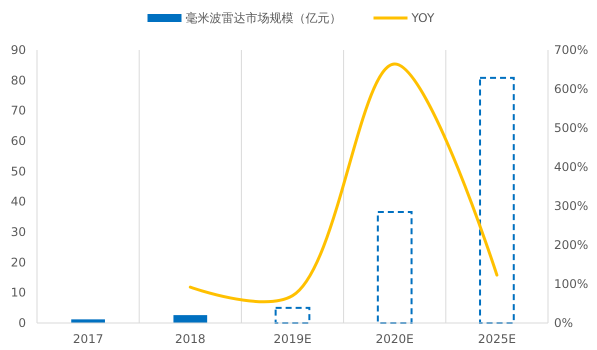 Image resolution: width=597 pixels, height=350 pixels. Describe the element at coordinates (22, 323) in the screenshot. I see `y-tick-label: 0` at that location.